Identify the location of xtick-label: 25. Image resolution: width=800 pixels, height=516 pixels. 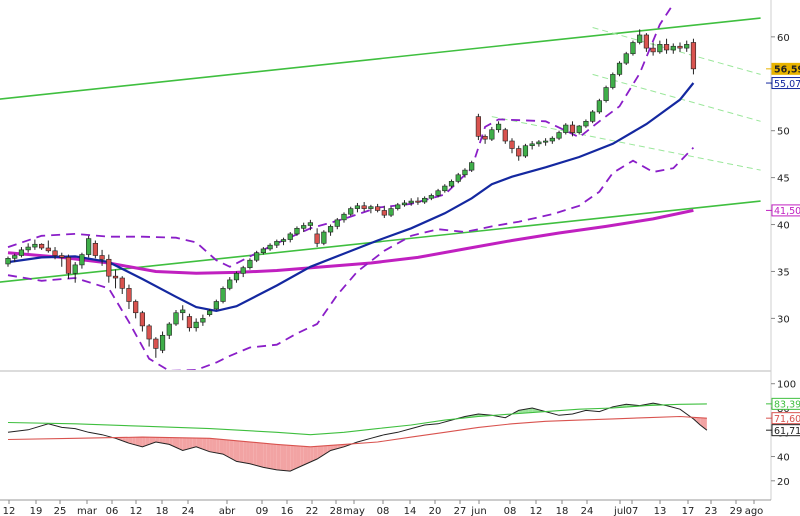
(60, 511).